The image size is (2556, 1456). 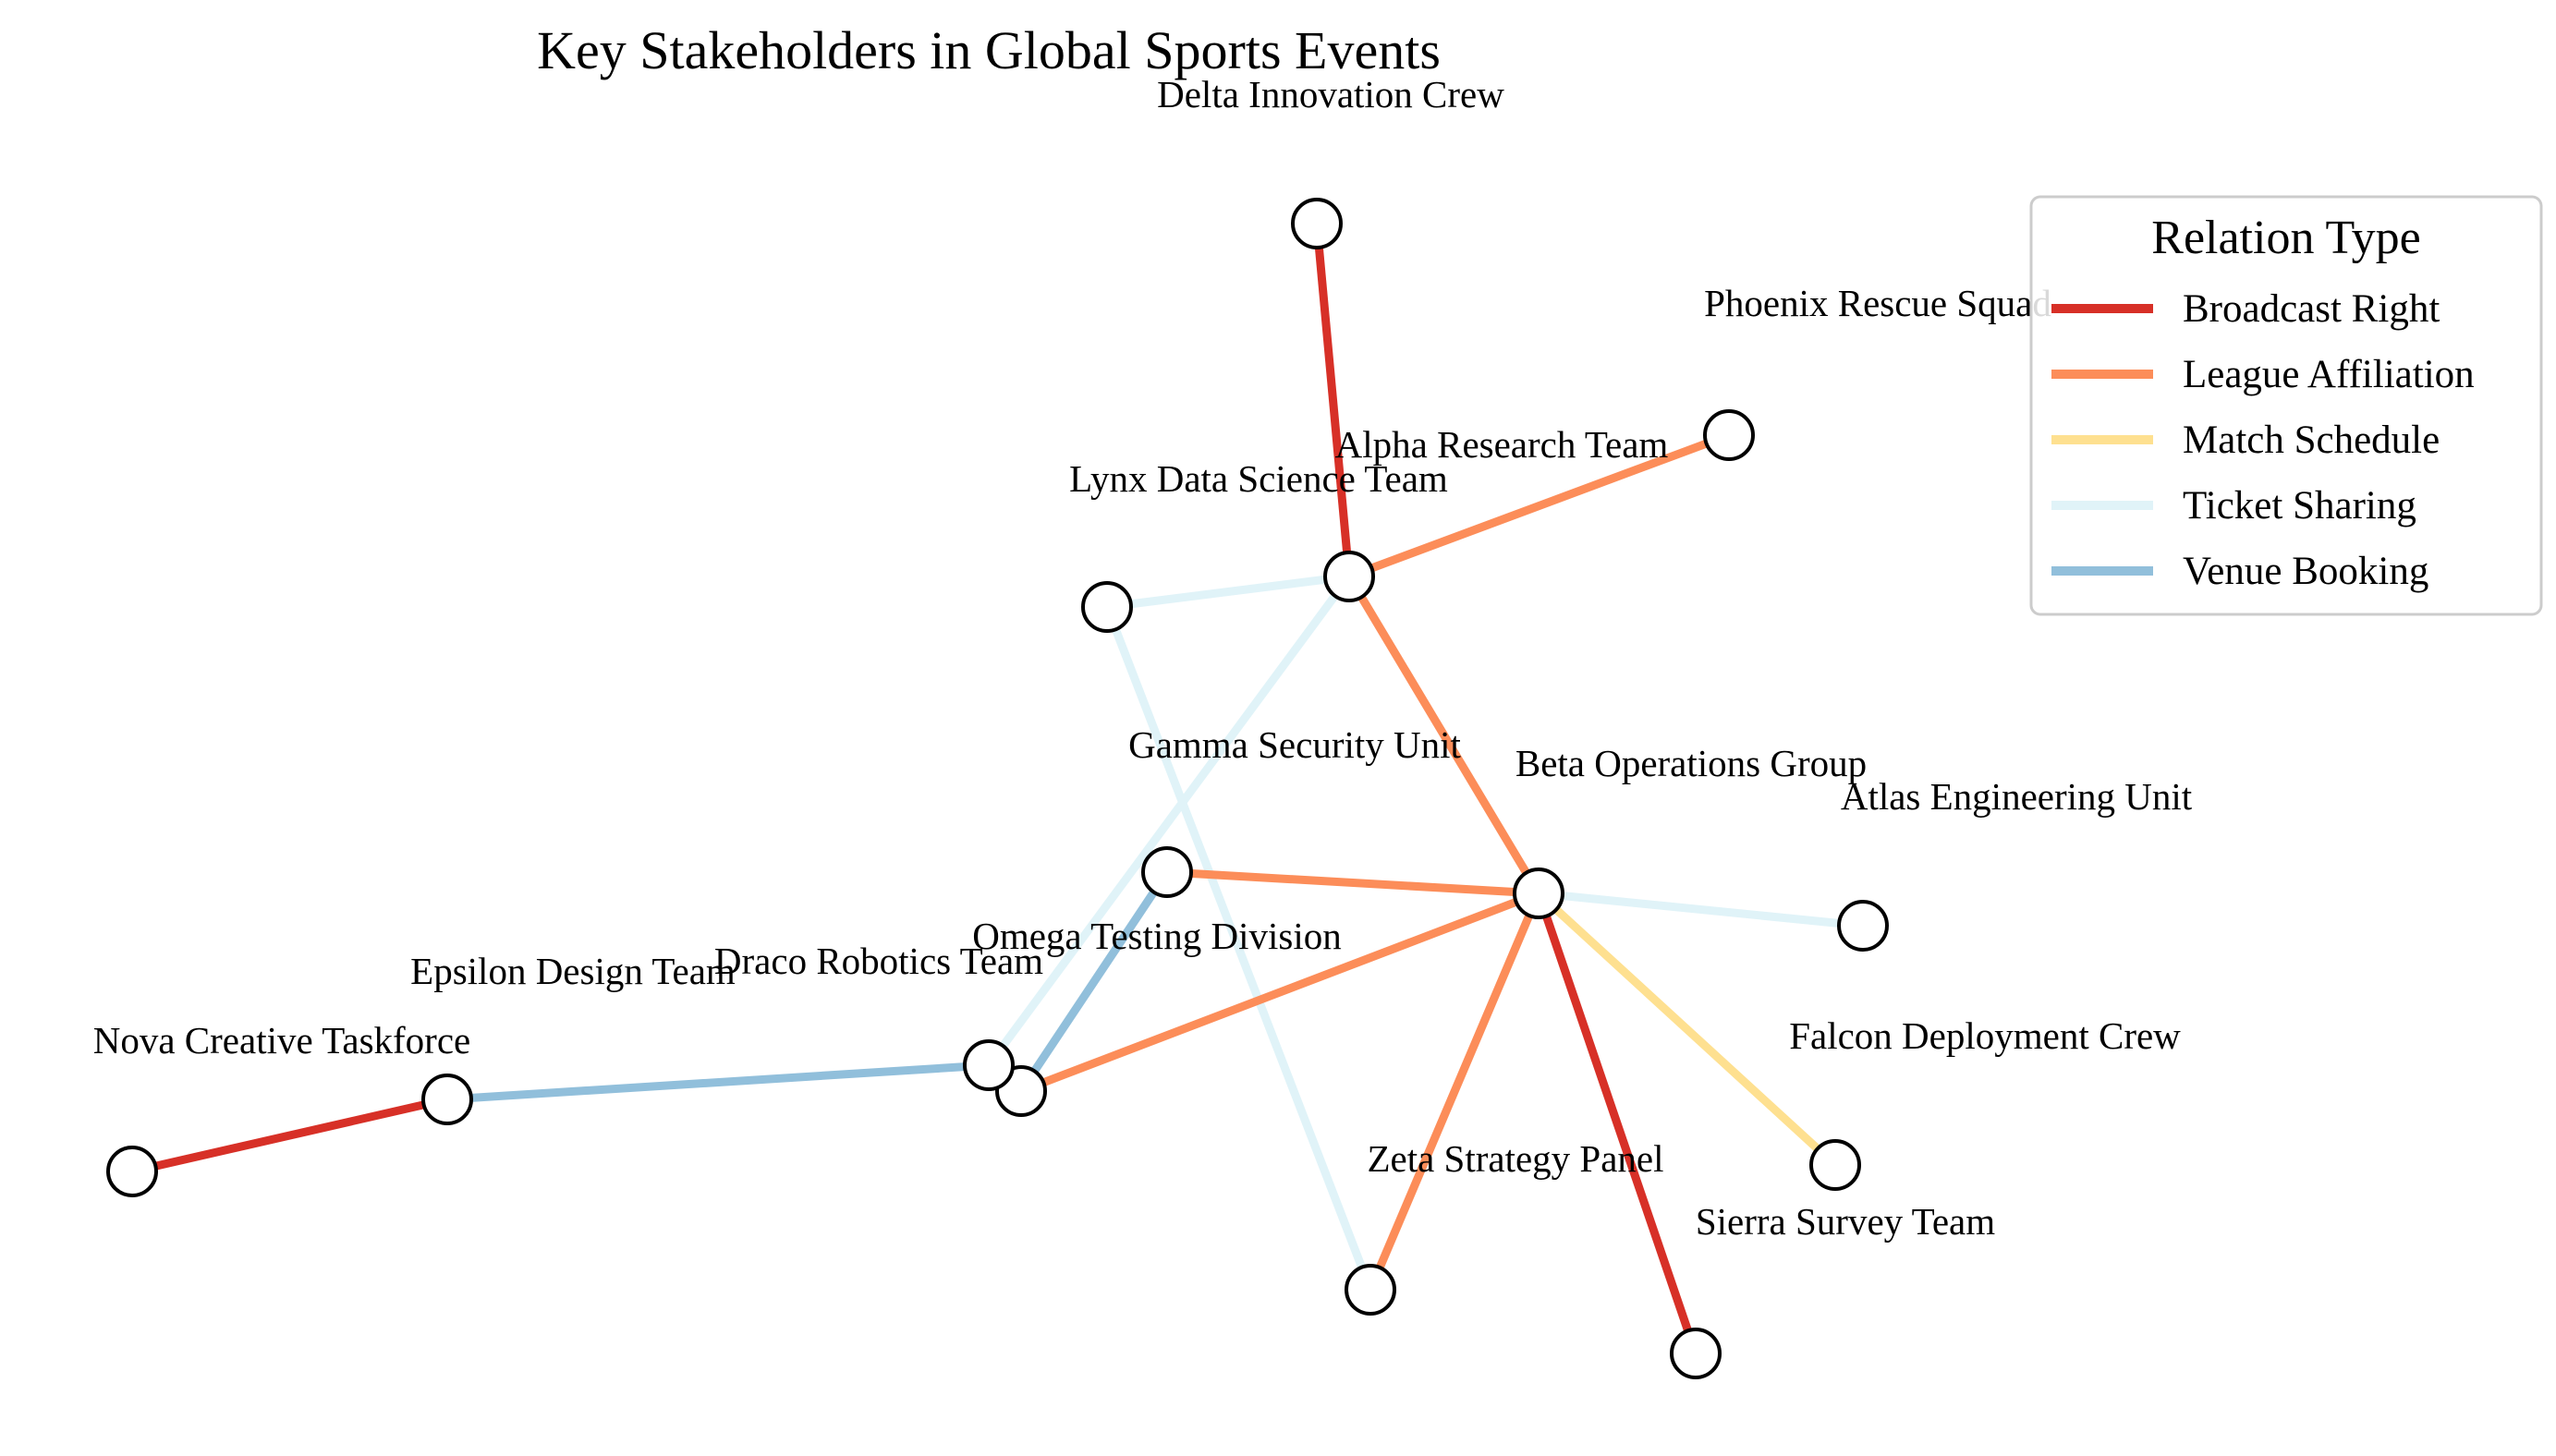 What do you see at coordinates (1691, 763) in the screenshot?
I see `node-label-beta: Beta Operations Group` at bounding box center [1691, 763].